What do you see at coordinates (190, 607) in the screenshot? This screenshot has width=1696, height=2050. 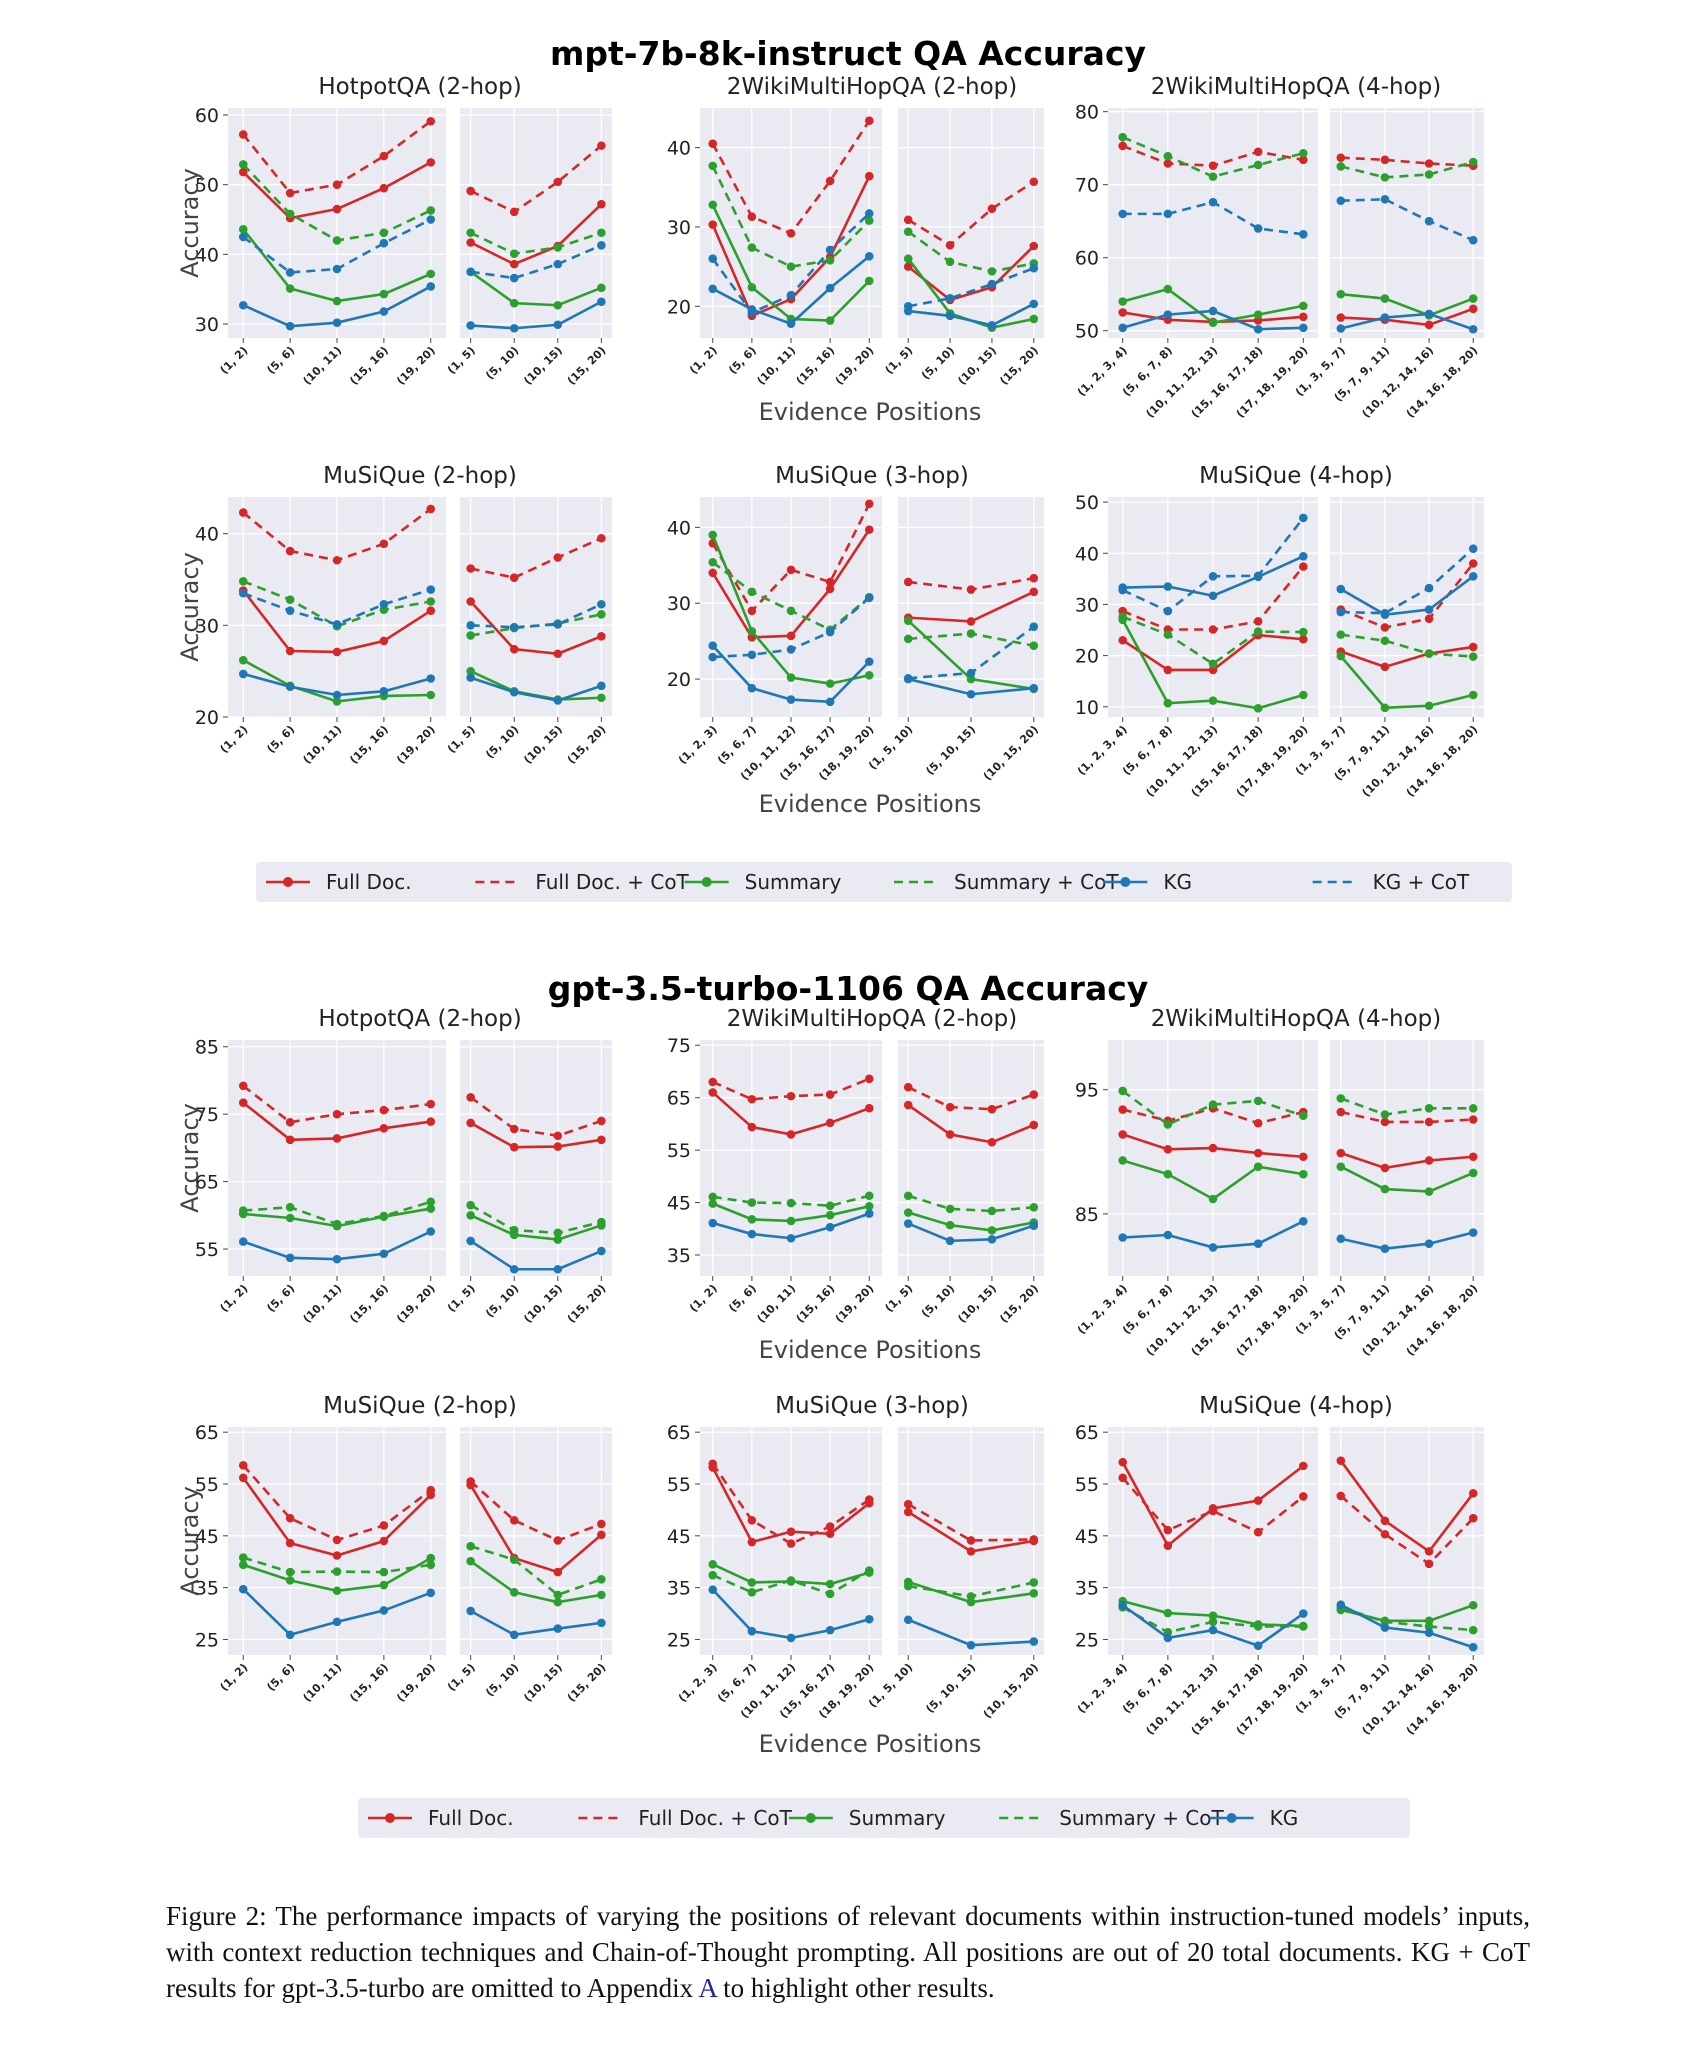 I see `y-axis-label: Accuracy` at bounding box center [190, 607].